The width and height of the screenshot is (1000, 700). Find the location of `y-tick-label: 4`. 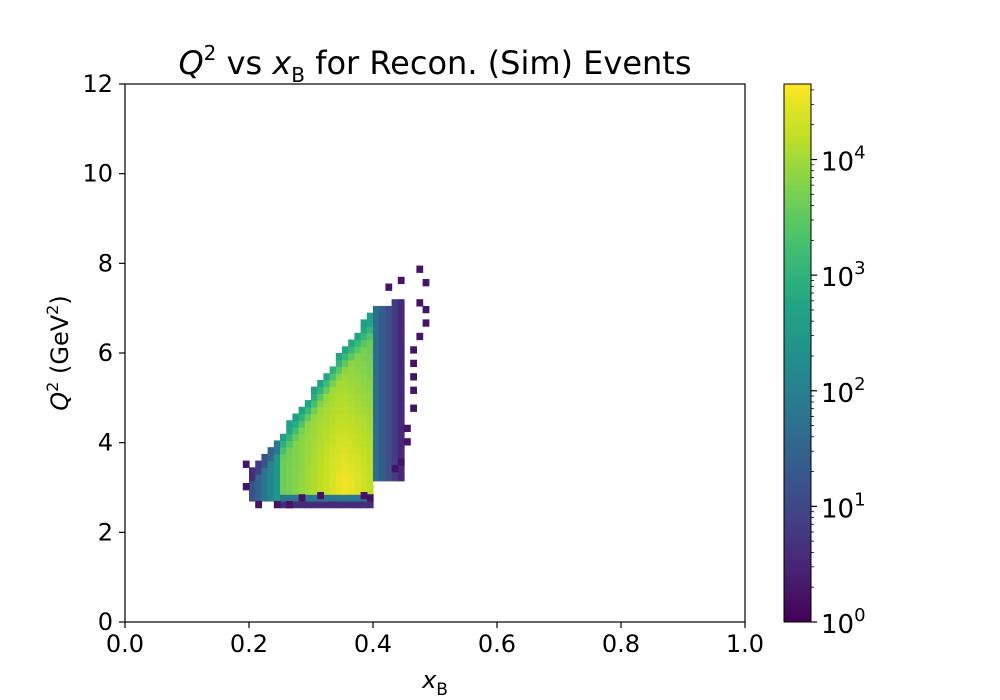

y-tick-label: 4 is located at coordinates (105, 443).